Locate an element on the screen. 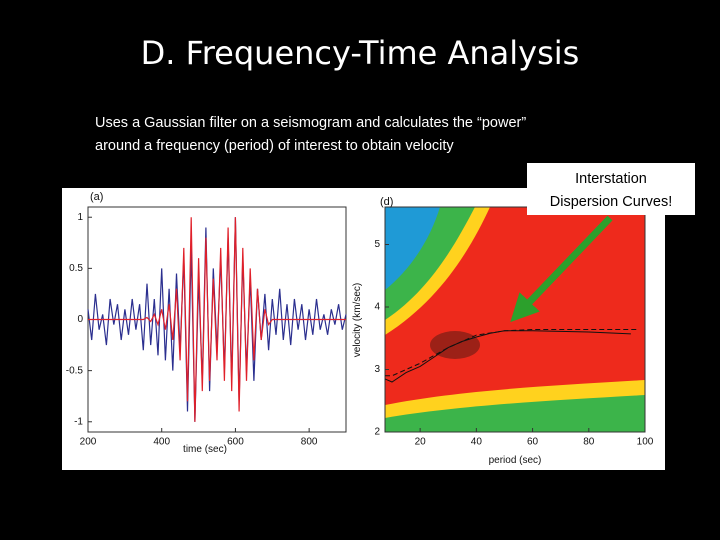 This screenshot has height=540, width=720. y-tick-label: 4 is located at coordinates (377, 307).